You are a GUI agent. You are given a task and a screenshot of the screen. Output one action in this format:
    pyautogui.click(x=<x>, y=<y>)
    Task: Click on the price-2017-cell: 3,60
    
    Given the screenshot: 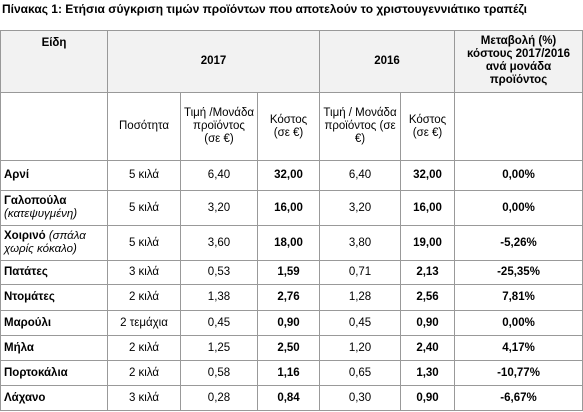 What is the action you would take?
    pyautogui.click(x=219, y=243)
    